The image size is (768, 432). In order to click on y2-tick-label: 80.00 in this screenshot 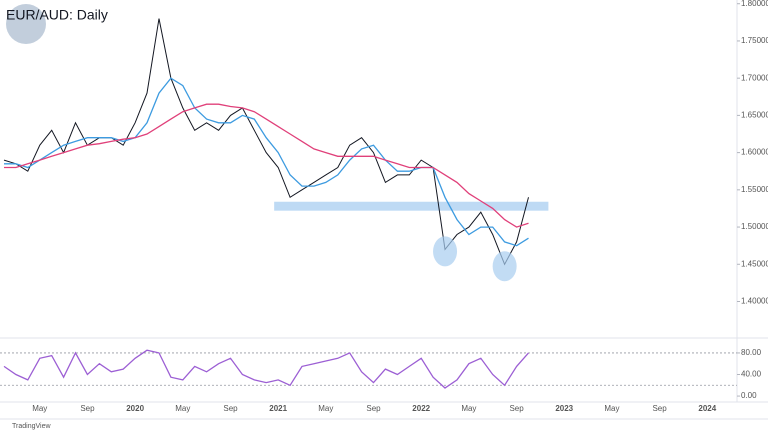, I will do `click(751, 352)`.